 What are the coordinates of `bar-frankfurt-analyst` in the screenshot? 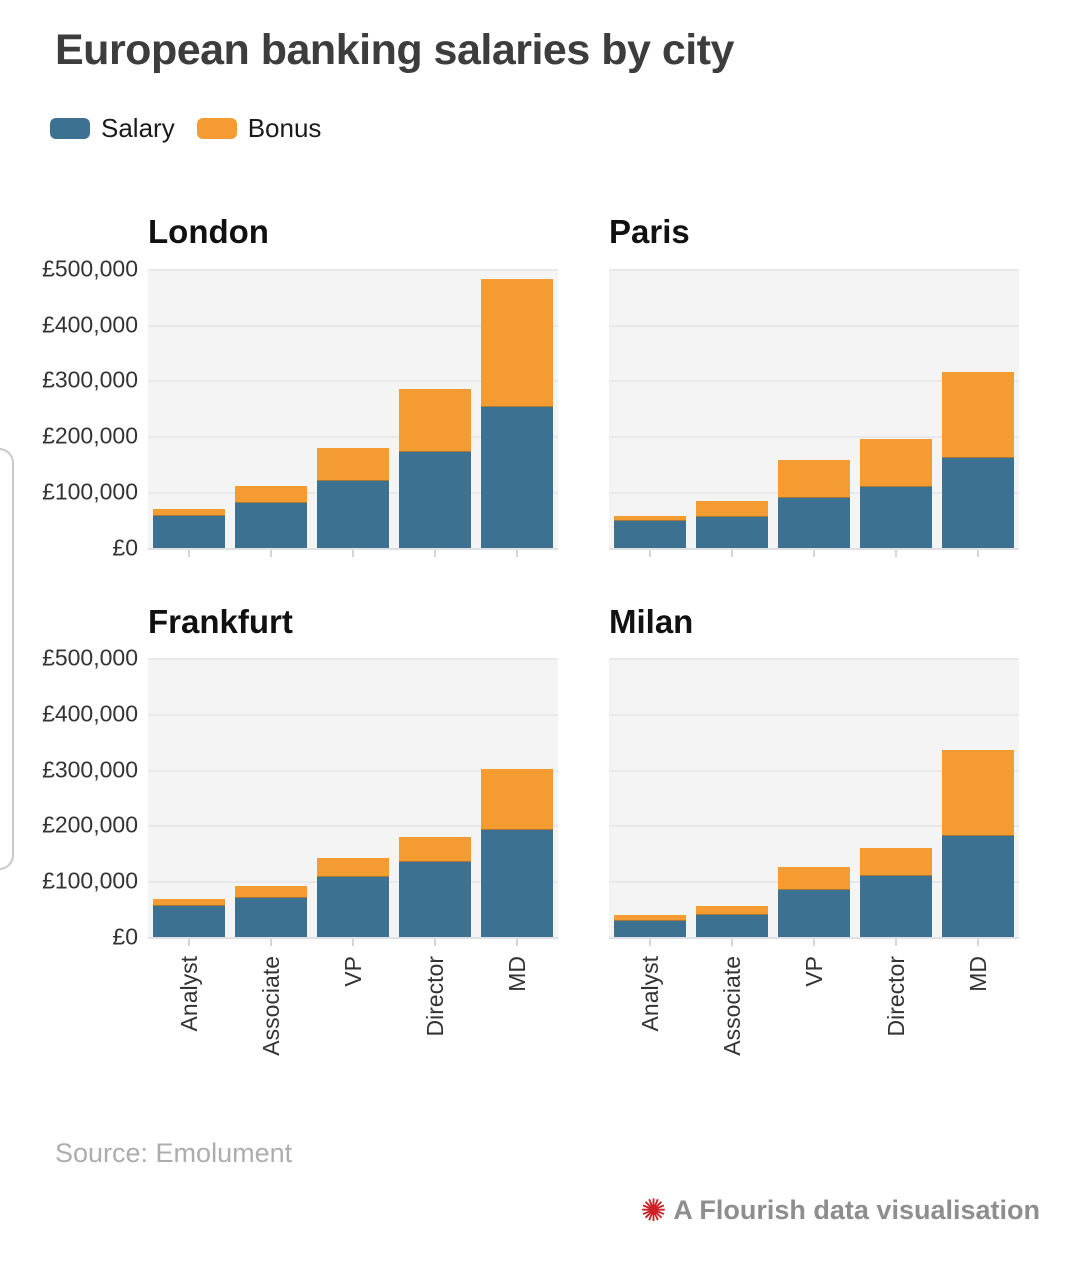 It's located at (189, 918).